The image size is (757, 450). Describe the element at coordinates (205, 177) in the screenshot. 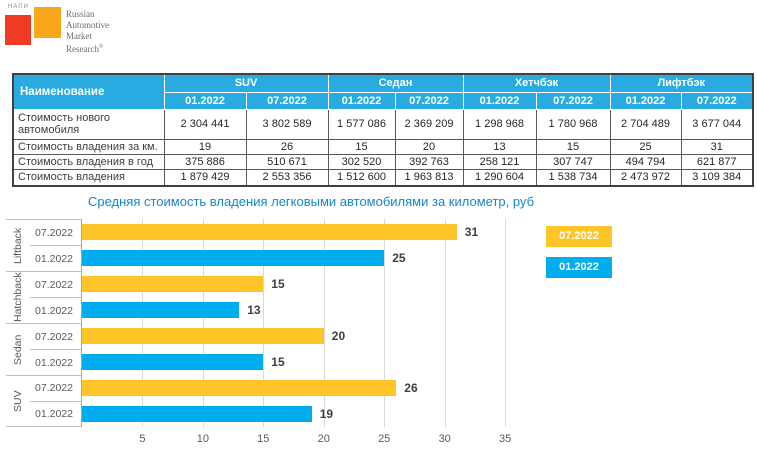

I see `table-cell: 1 879 429` at that location.